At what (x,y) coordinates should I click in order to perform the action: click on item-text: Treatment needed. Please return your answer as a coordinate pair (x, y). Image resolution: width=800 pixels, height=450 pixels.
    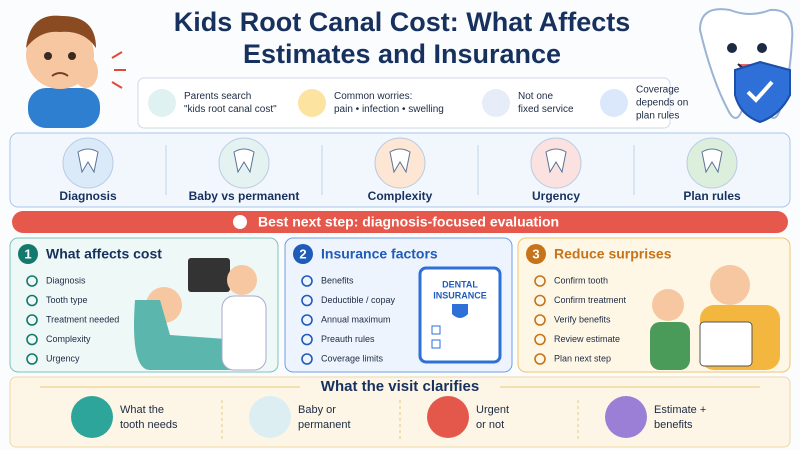
    Looking at the image, I should click on (82, 319).